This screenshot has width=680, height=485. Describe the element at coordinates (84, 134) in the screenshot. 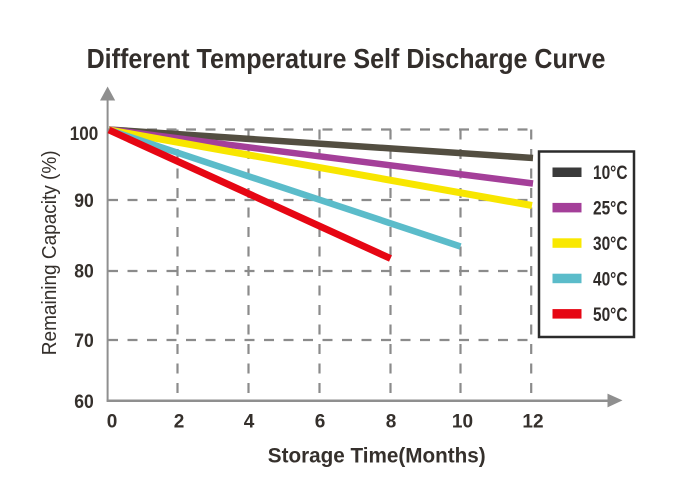

I see `svg-text: 100` at that location.